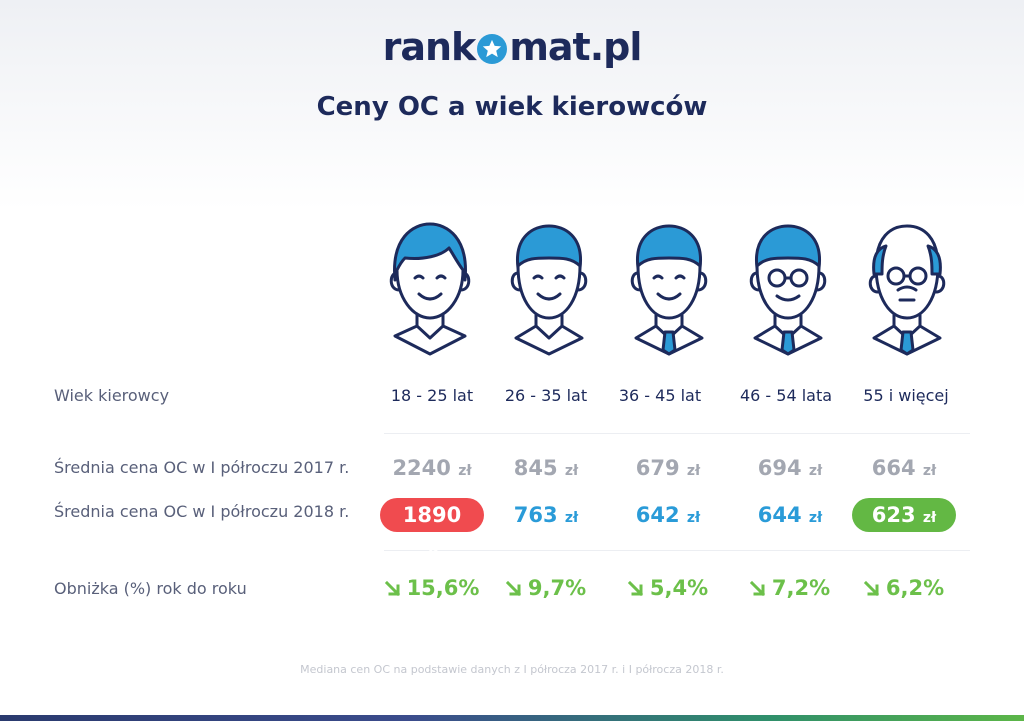 This screenshot has height=721, width=1024. What do you see at coordinates (112, 395) in the screenshot?
I see `age-row-label: Wiek kierowcy` at bounding box center [112, 395].